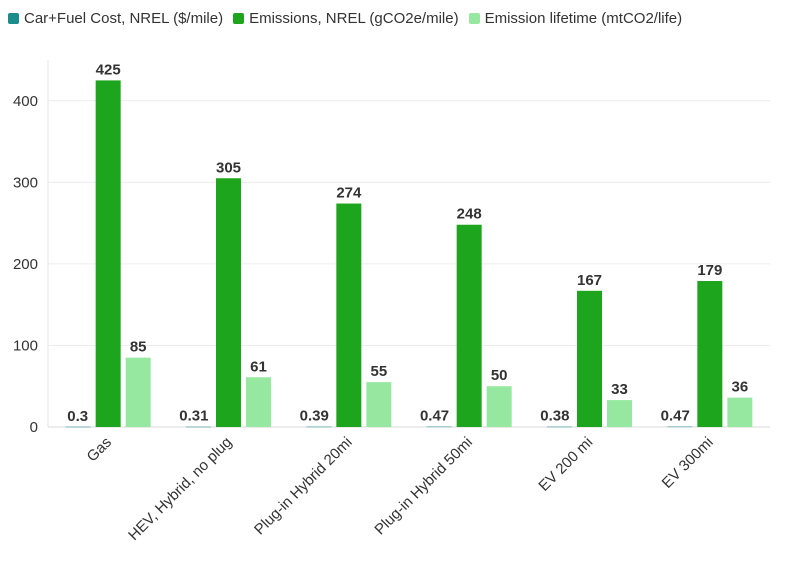 This screenshot has width=796, height=575. What do you see at coordinates (34, 427) in the screenshot?
I see `y-tick-label: 0` at bounding box center [34, 427].